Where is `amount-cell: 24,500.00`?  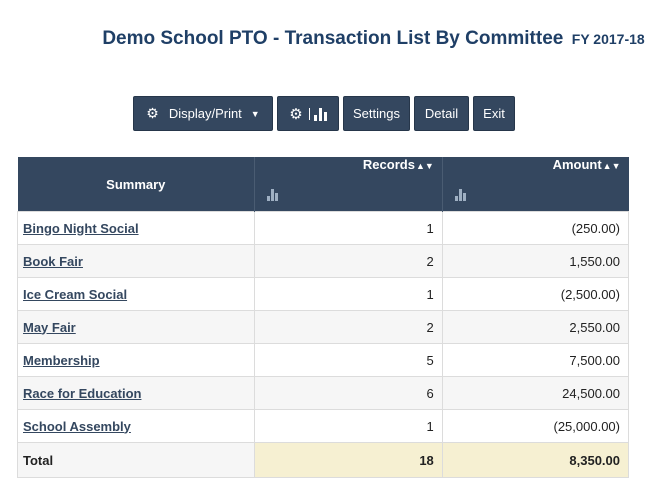 amount-cell: 24,500.00 is located at coordinates (535, 393).